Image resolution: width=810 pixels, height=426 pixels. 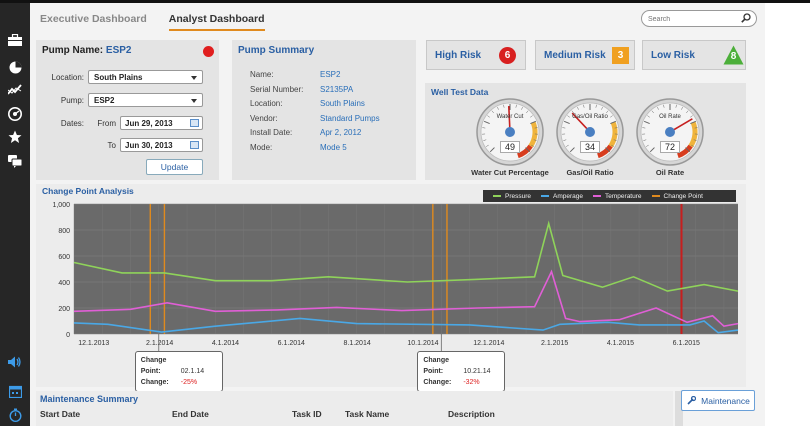 What do you see at coordinates (64, 309) in the screenshot?
I see `y-tick-label: 200` at bounding box center [64, 309].